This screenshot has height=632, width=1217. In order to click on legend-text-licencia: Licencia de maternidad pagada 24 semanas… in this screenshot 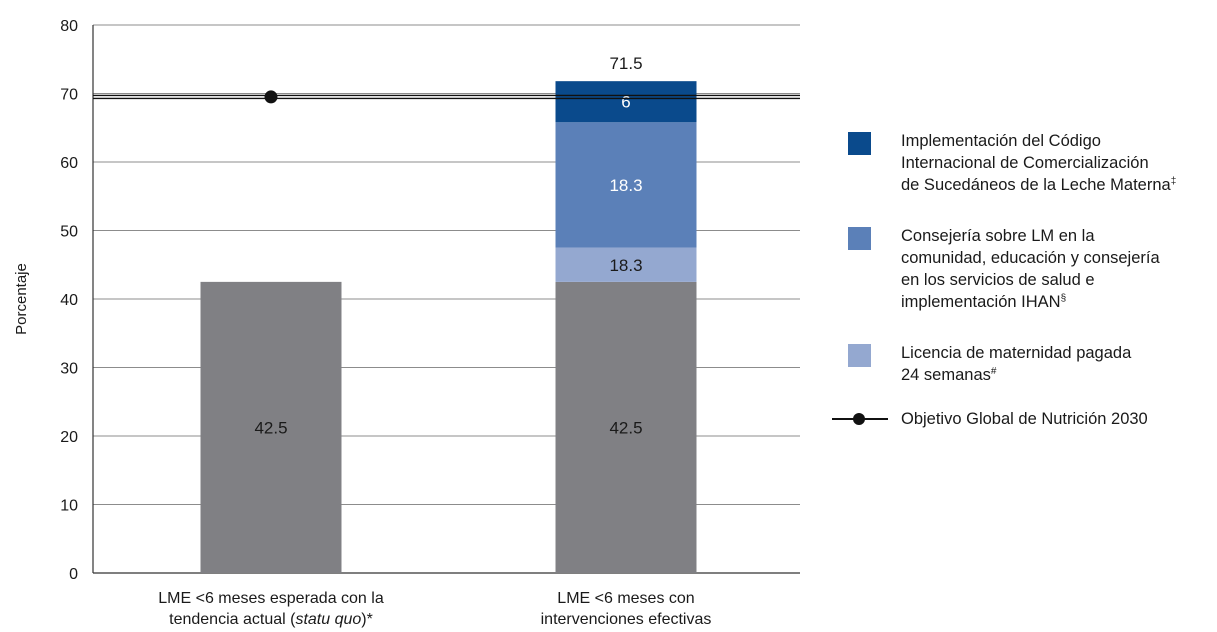, I will do `click(1056, 364)`.